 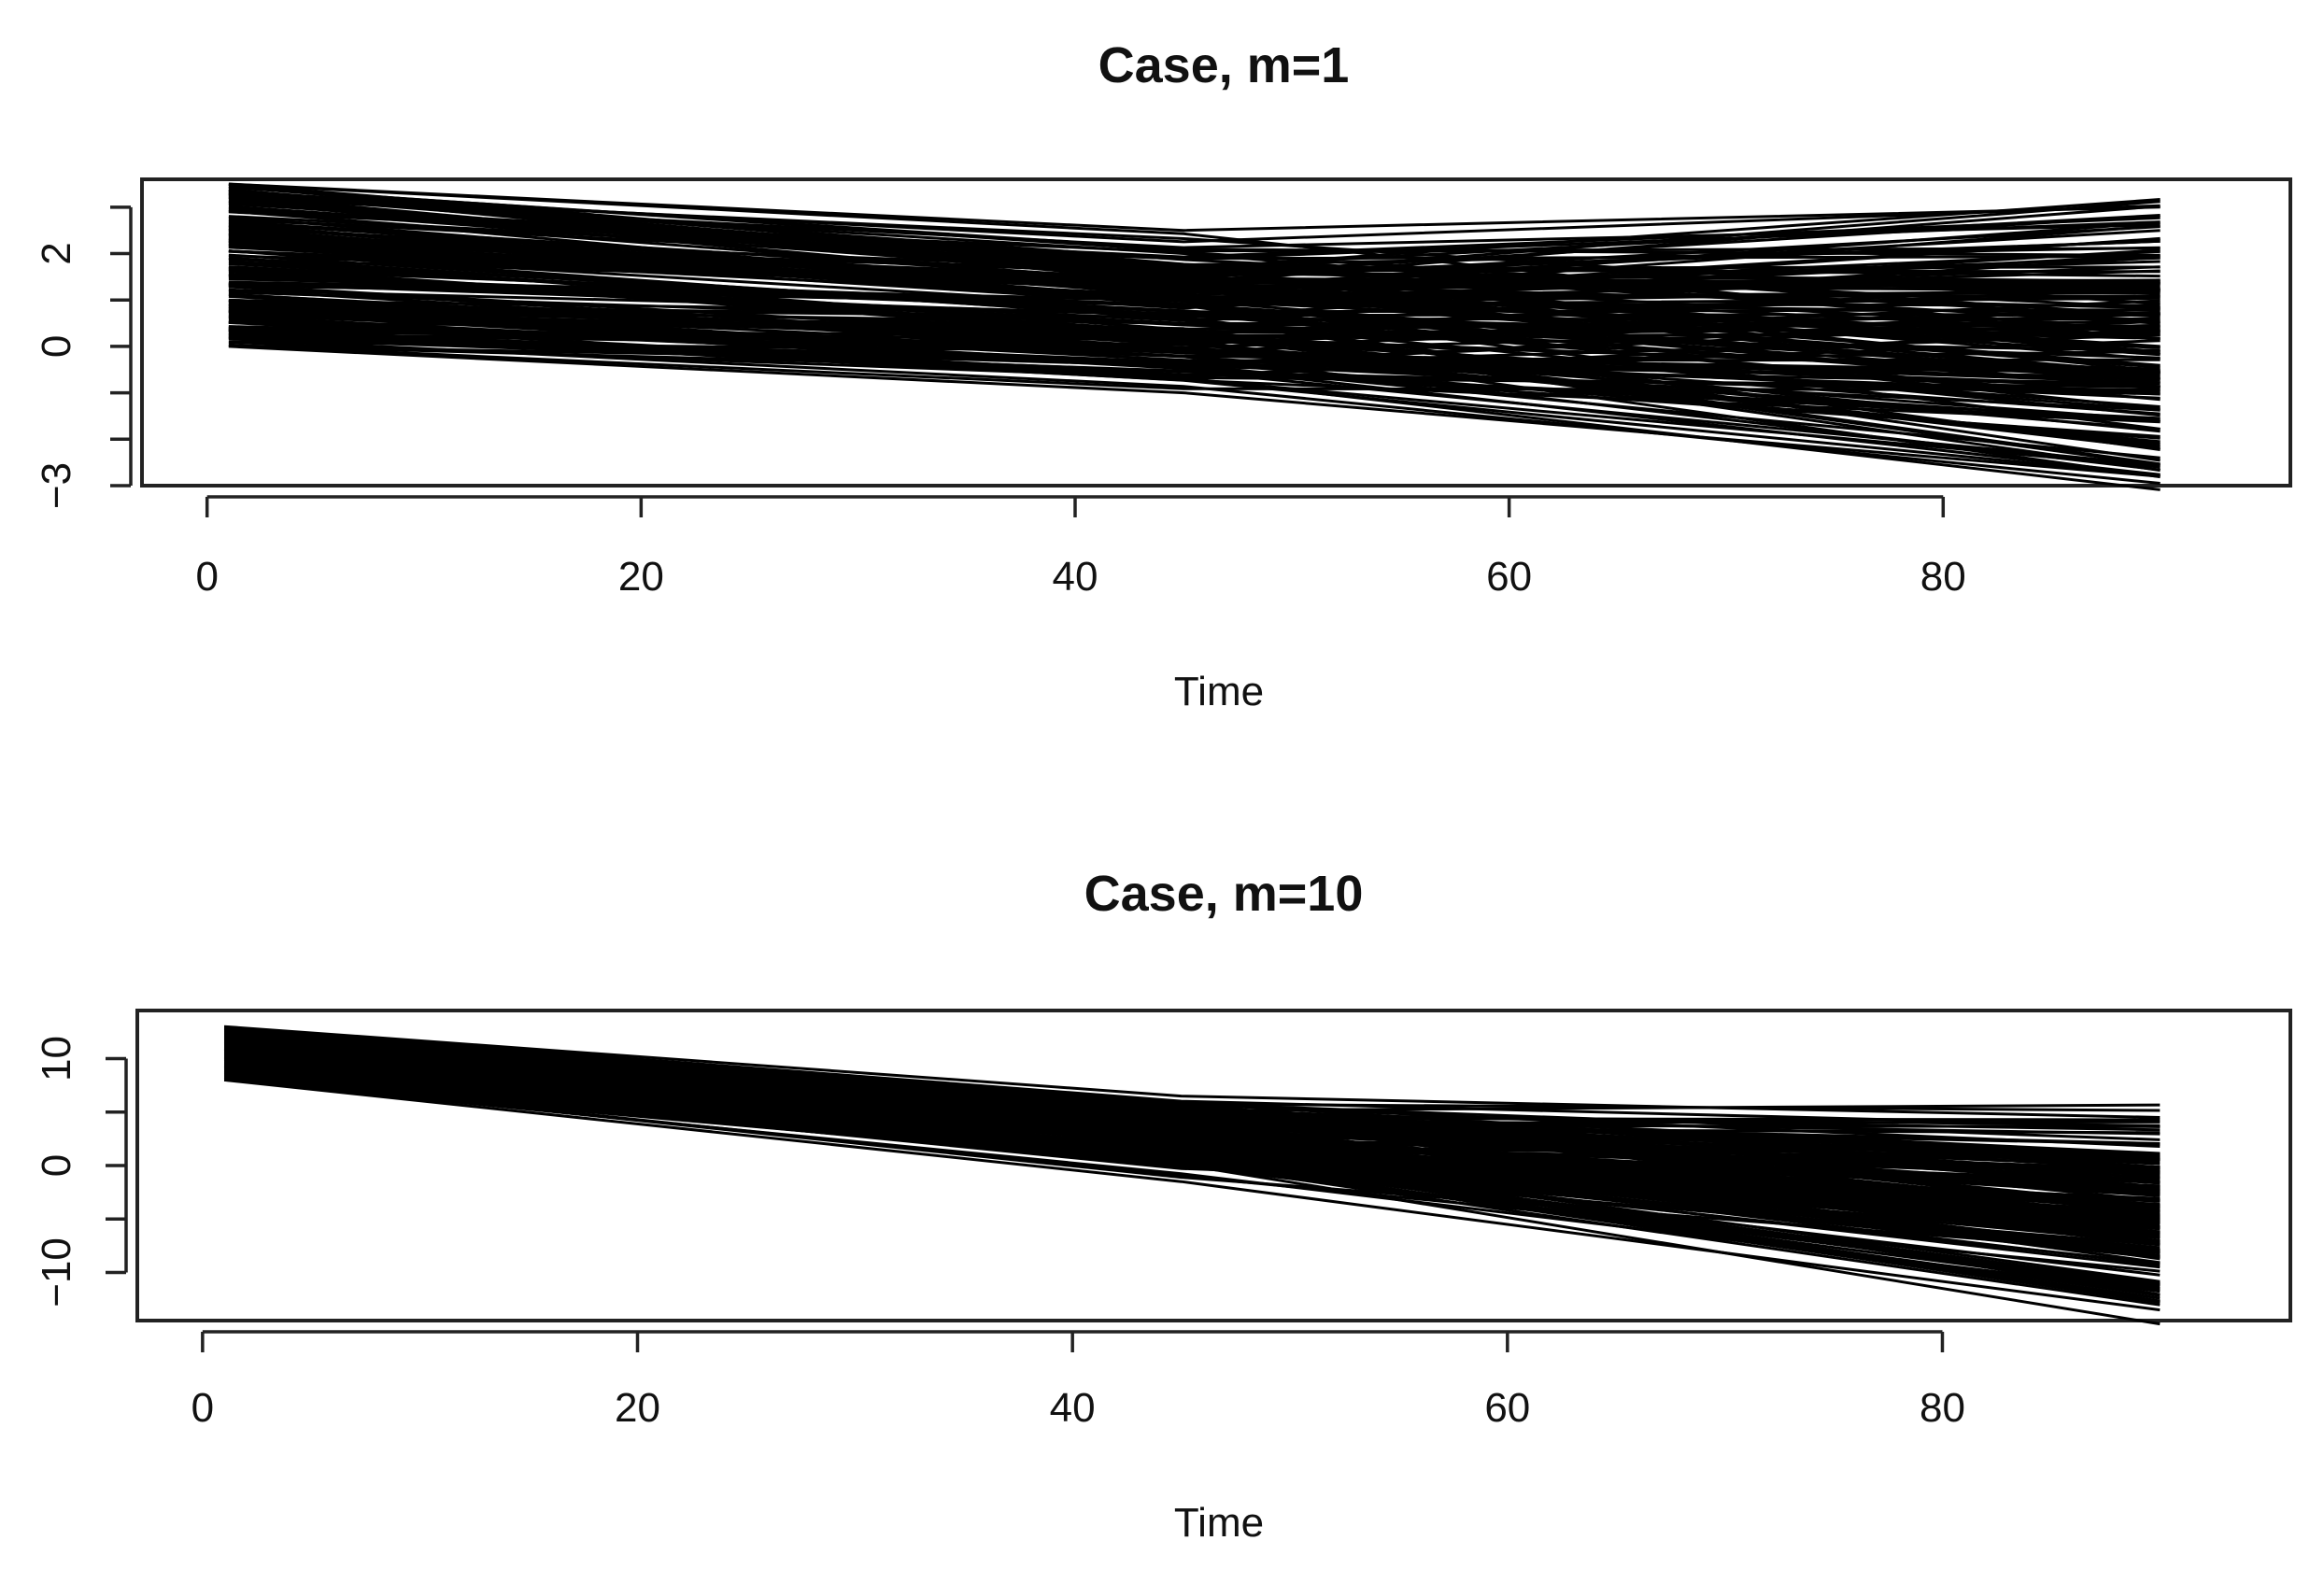 What do you see at coordinates (1224, 894) in the screenshot?
I see `chart-title: Case, m=10` at bounding box center [1224, 894].